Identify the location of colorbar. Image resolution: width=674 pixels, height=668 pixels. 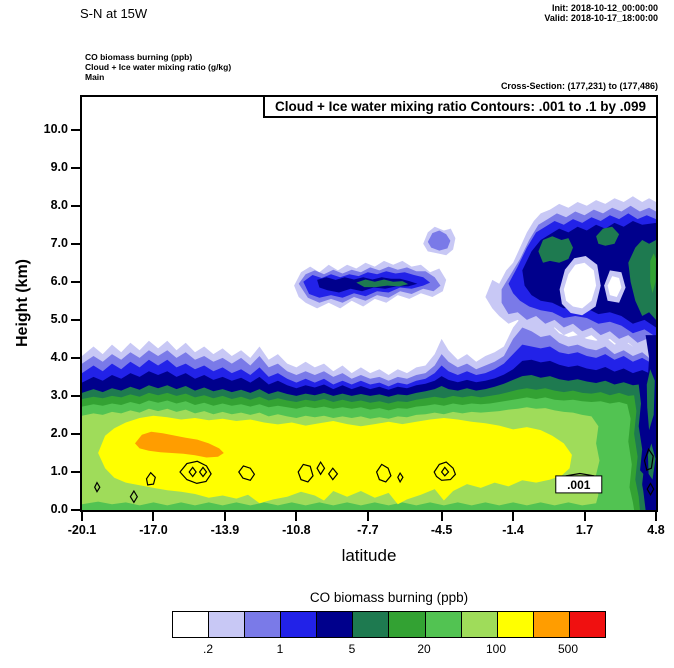
(389, 624).